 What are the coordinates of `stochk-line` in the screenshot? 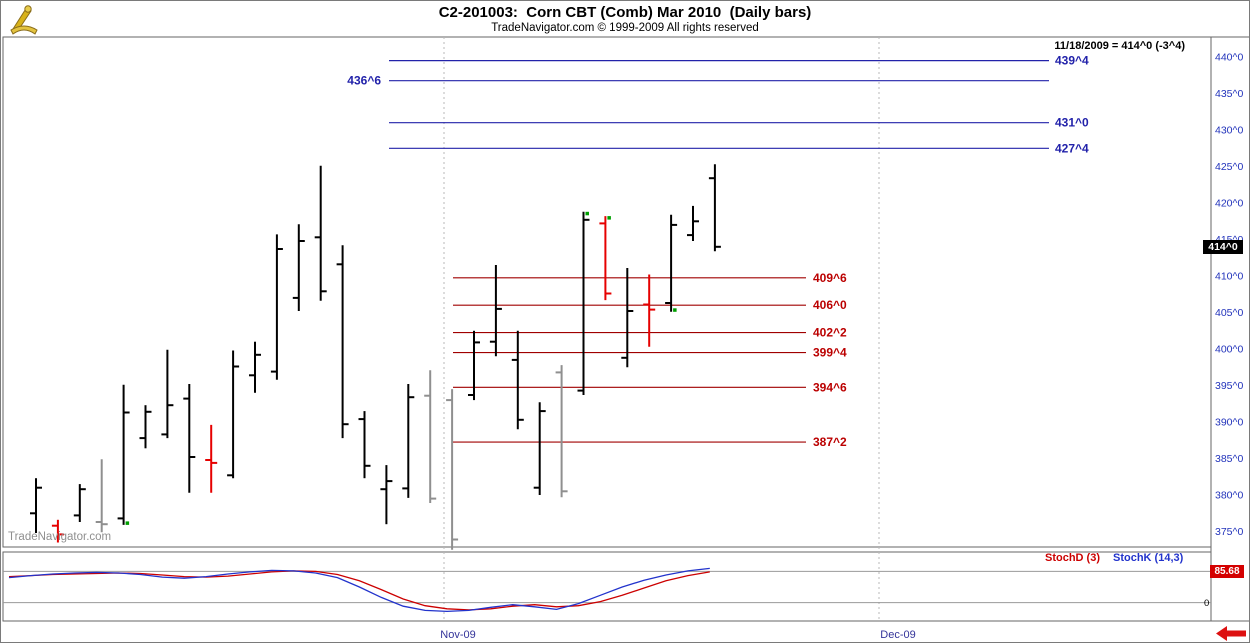 It's located at (359, 590).